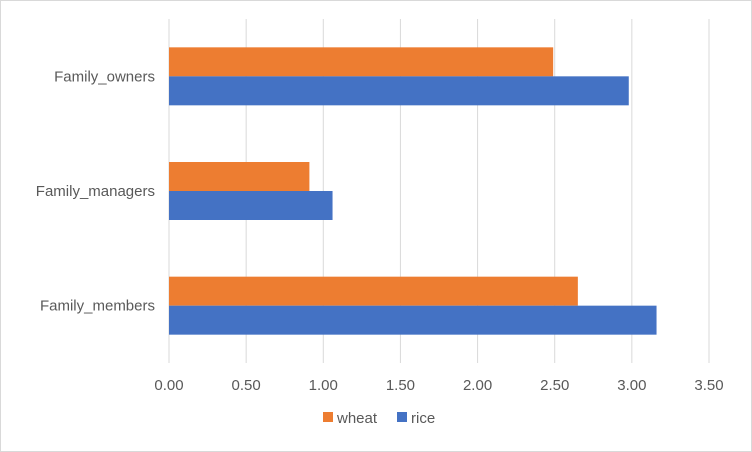 The height and width of the screenshot is (452, 752). I want to click on legend-label-wheat: wheat, so click(357, 418).